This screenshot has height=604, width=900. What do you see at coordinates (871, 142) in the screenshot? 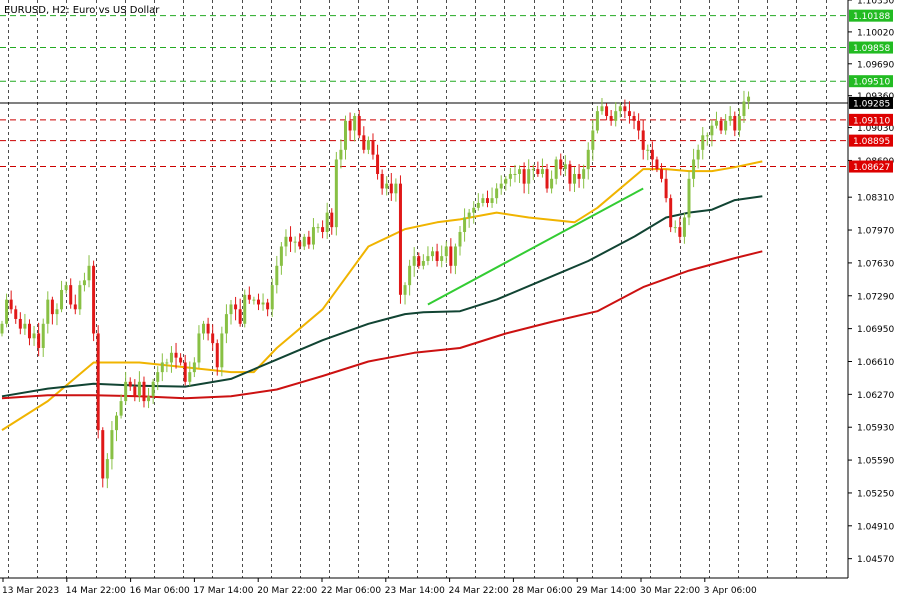
I see `level-label: 1.08895` at bounding box center [871, 142].